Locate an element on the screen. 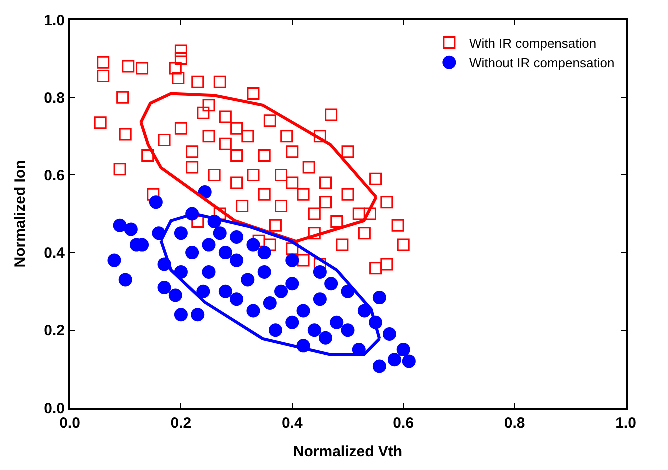 The image size is (668, 470). y-tick-label: 0.0 is located at coordinates (54, 409).